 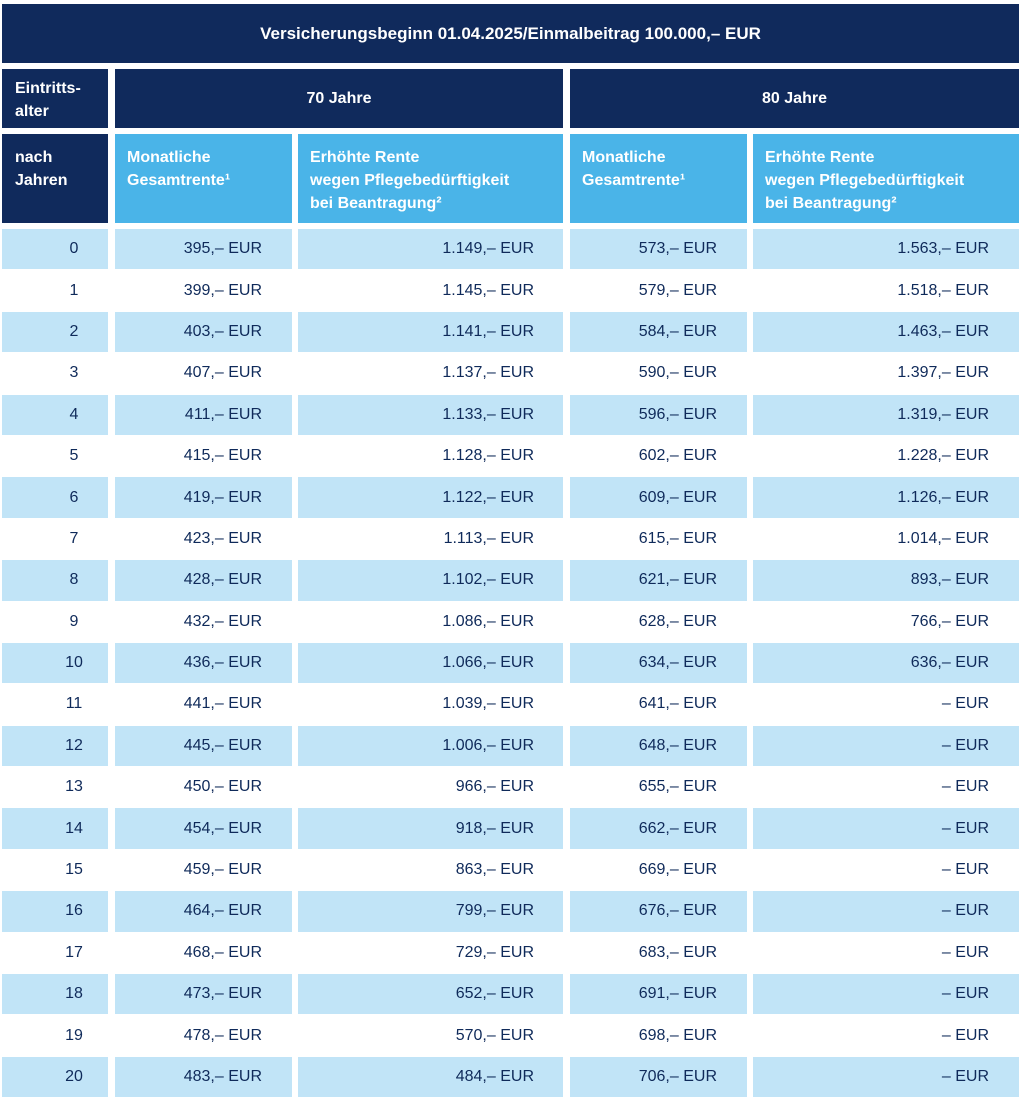 I want to click on cell-monthly-80: 655,– EUR, so click(x=677, y=787).